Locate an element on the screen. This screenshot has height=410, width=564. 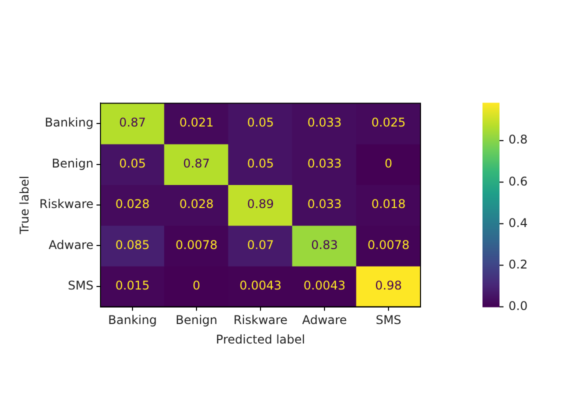
y-tick-label: Riskware is located at coordinates (66, 204).